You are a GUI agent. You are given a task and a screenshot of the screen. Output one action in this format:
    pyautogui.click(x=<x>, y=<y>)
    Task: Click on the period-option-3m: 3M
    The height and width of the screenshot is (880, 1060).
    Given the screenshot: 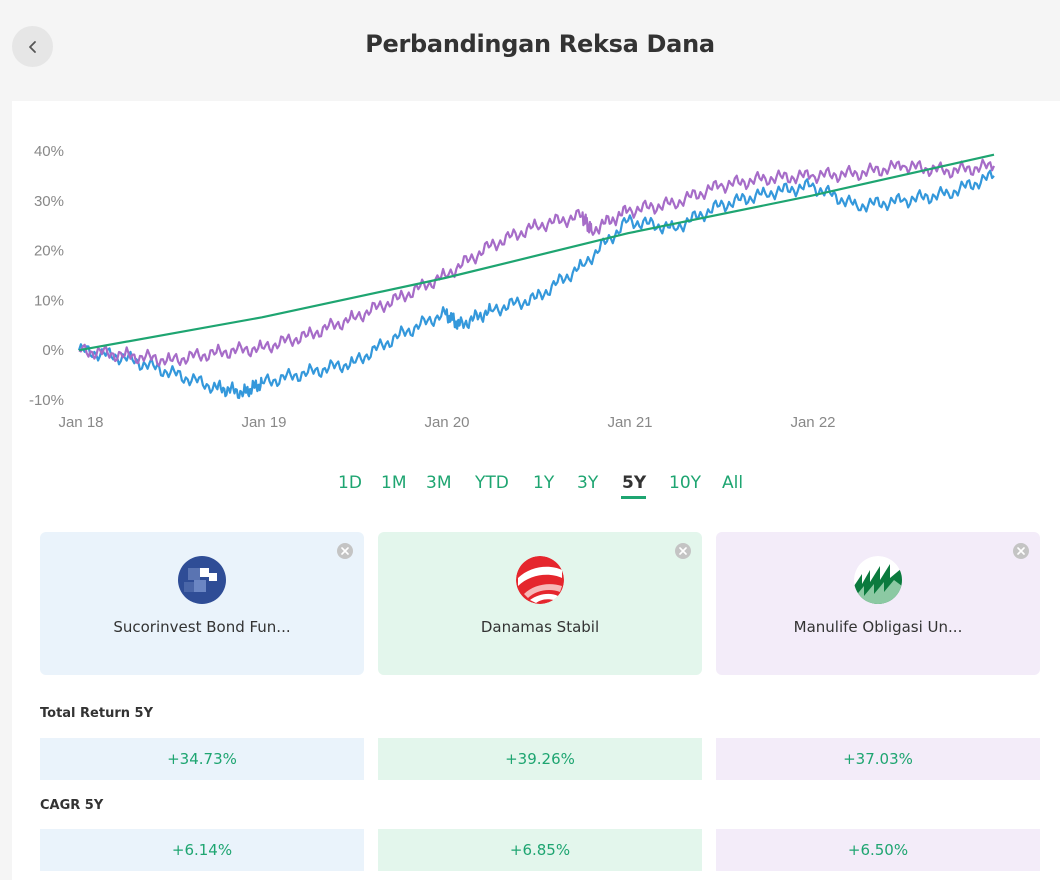 What is the action you would take?
    pyautogui.click(x=439, y=483)
    